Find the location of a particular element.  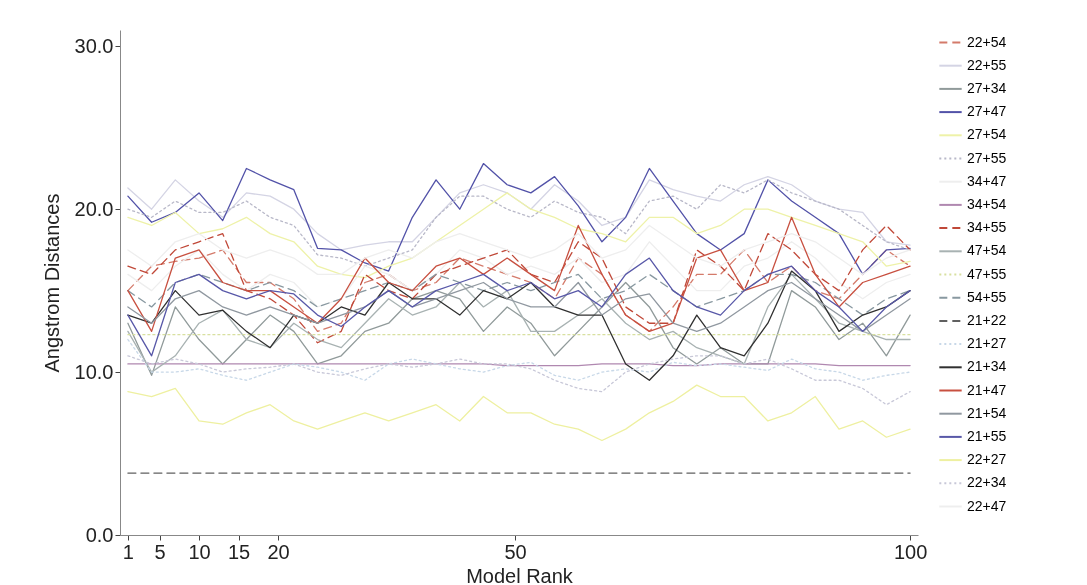

legend-label: 54+55 is located at coordinates (987, 296).